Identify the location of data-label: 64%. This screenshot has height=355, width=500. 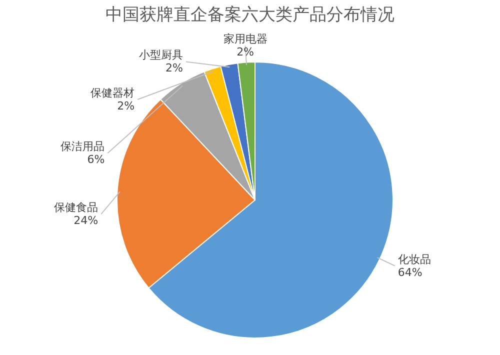
(410, 272).